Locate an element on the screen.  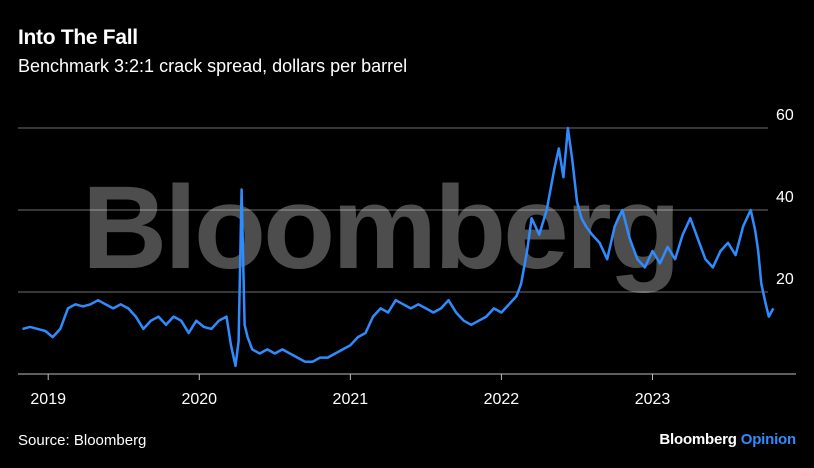
y-axis-ticks: 20 40 60 is located at coordinates (785, 197).